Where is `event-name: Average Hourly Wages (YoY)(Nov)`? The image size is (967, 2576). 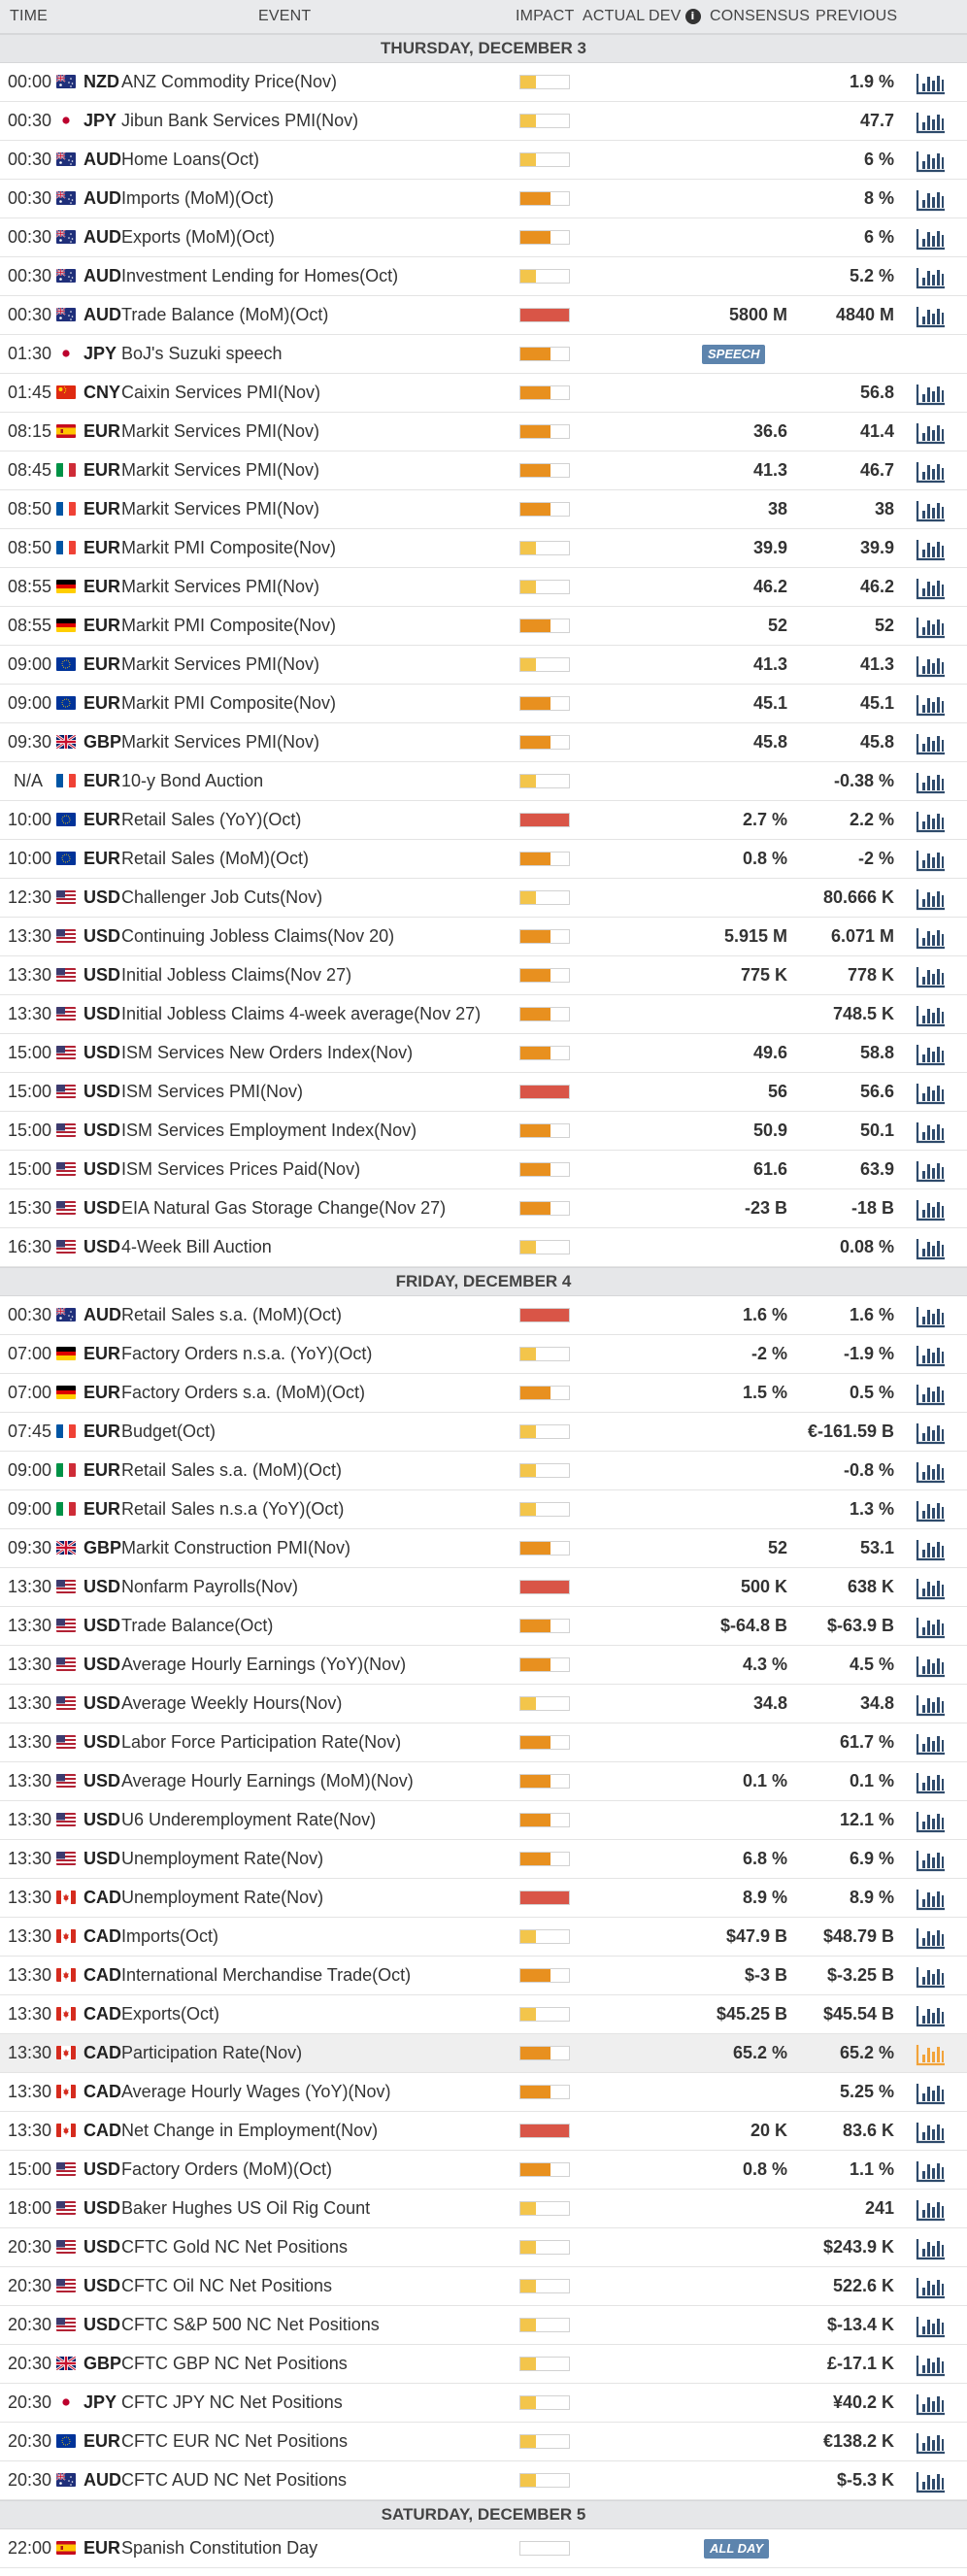 event-name: Average Hourly Wages (YoY)(Nov) is located at coordinates (256, 2092).